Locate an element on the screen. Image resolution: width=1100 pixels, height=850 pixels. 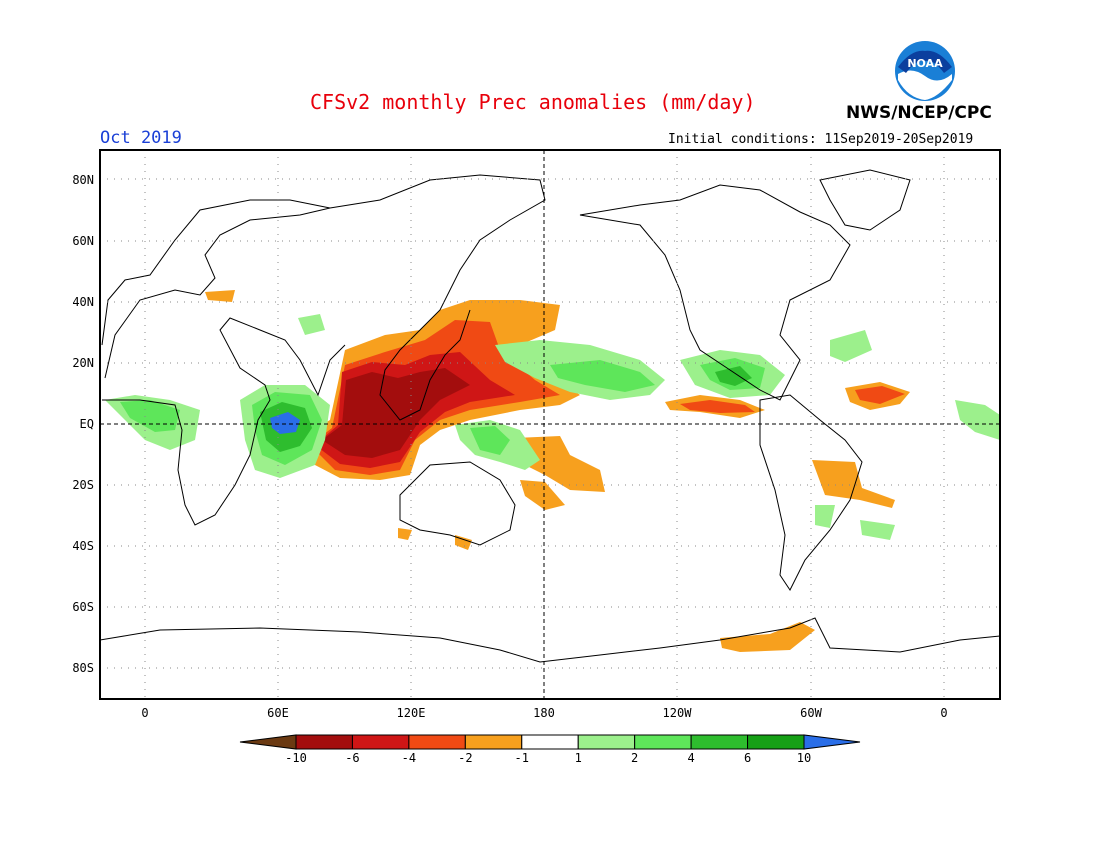
colorbar-tick-label: -2 is located at coordinates (465, 758).